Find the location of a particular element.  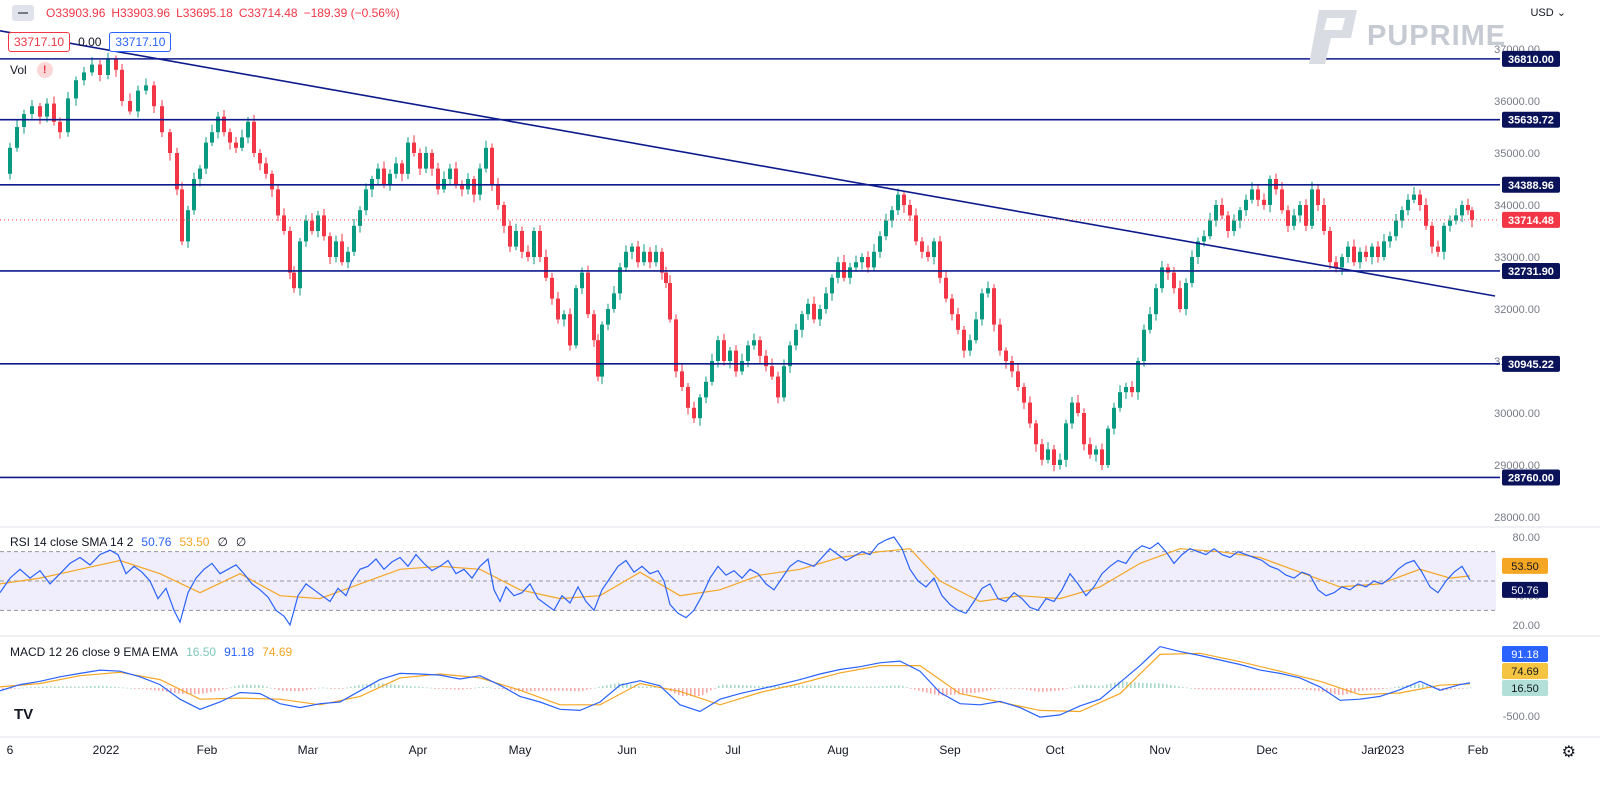

macd-label: MACD 12 26 close 9 EMA EMA is located at coordinates (94, 652).